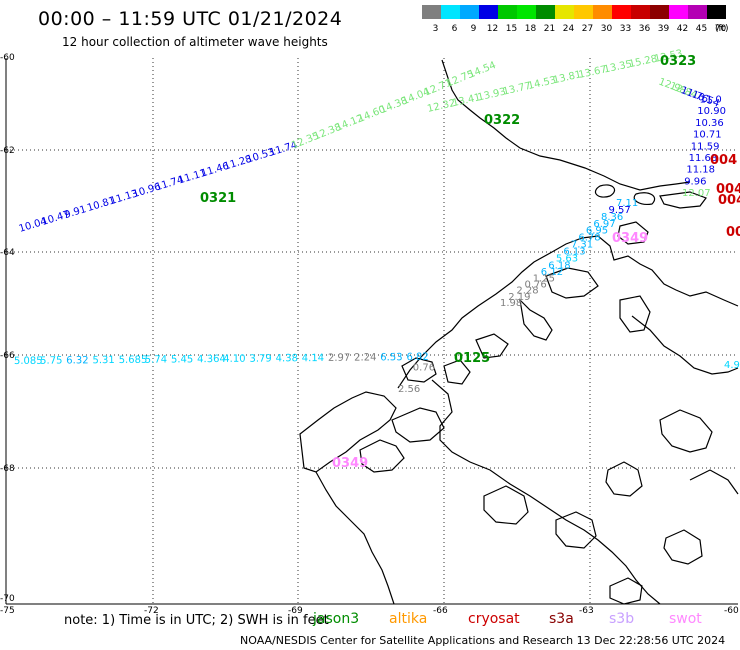 The image size is (740, 650). What do you see at coordinates (627, 203) in the screenshot?
I see `wave-height-value: 7.11` at bounding box center [627, 203].